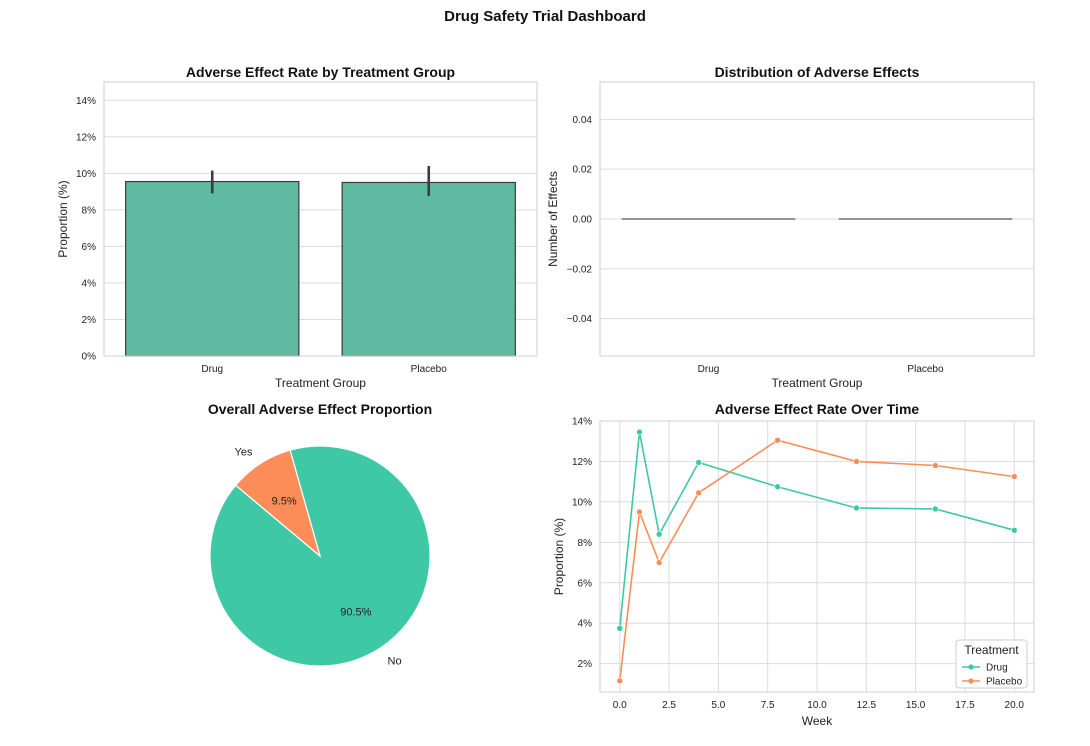  I want to click on x-tick-label: 5.0, so click(718, 705).